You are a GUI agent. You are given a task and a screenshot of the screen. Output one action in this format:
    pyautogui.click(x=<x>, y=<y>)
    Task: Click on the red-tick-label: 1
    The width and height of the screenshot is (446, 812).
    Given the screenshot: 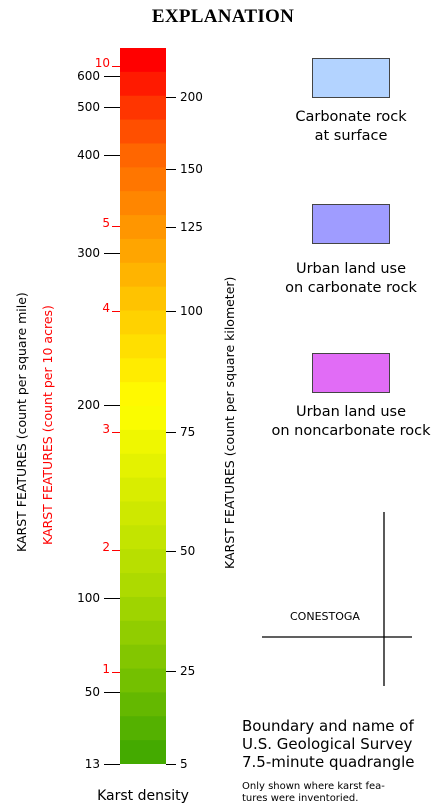 What is the action you would take?
    pyautogui.click(x=106, y=669)
    